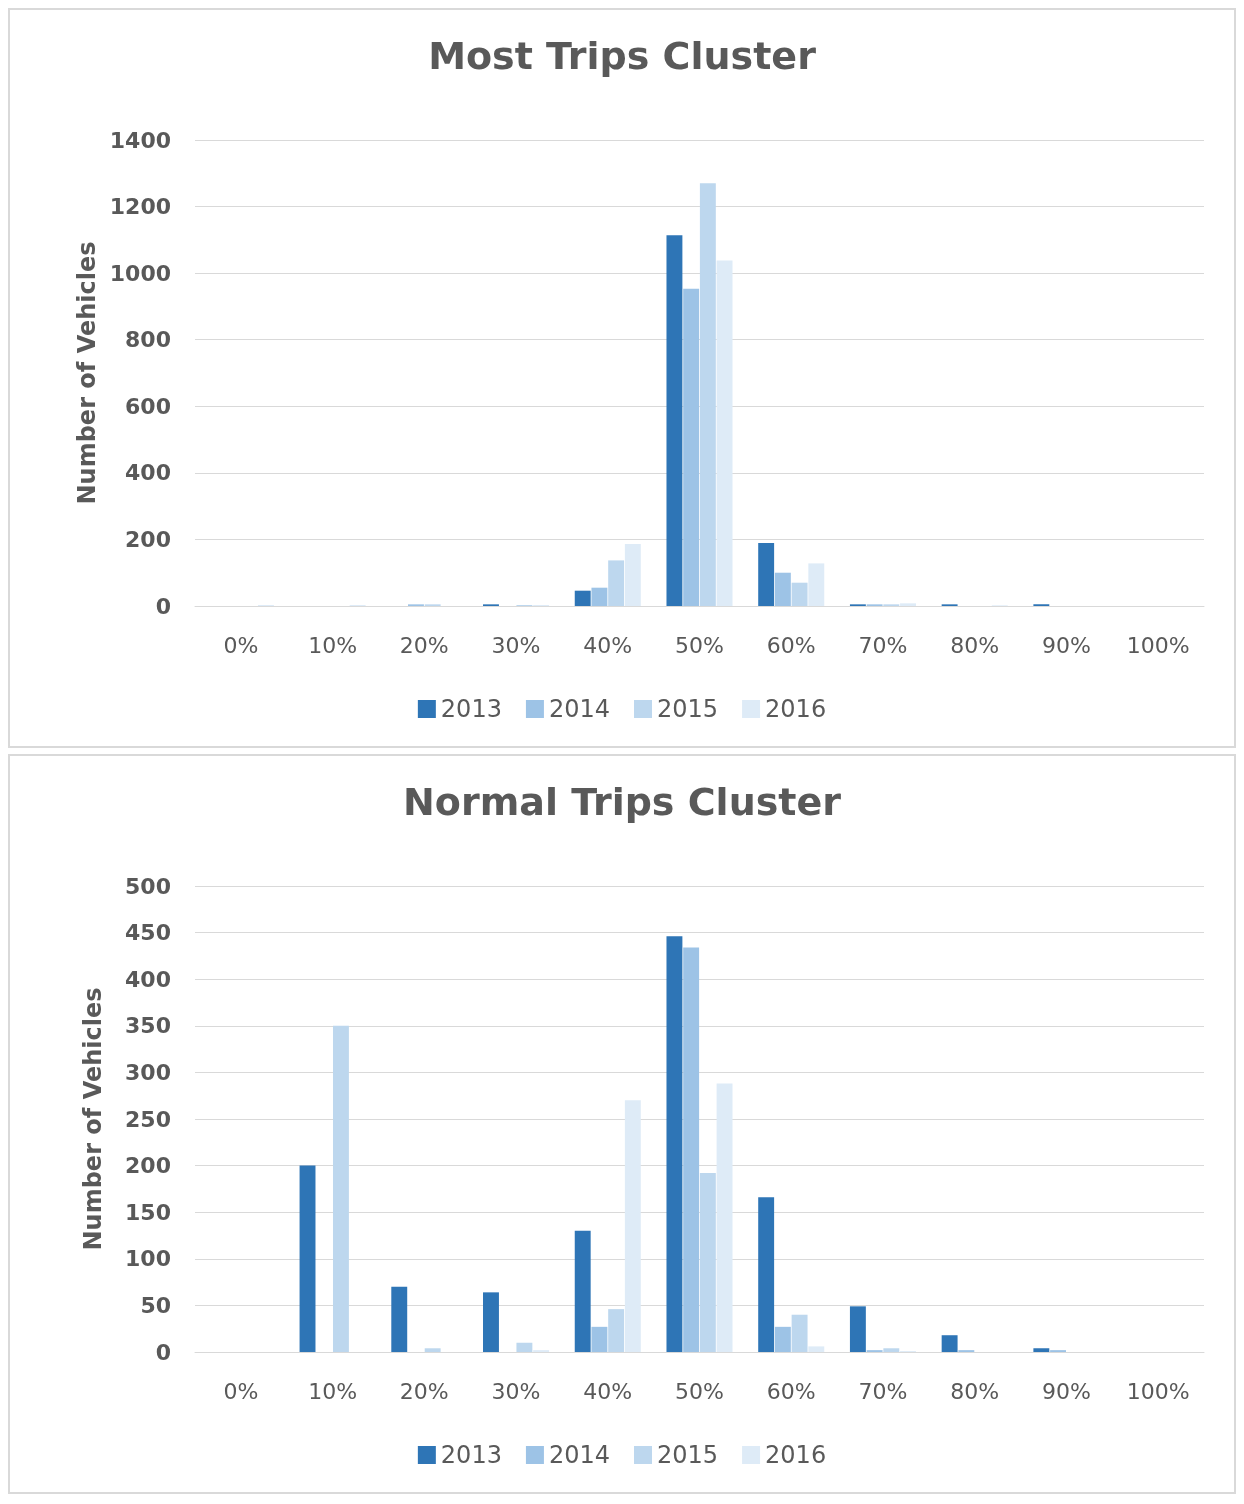  I want to click on chart-title: Most Trips Cluster, so click(622, 56).